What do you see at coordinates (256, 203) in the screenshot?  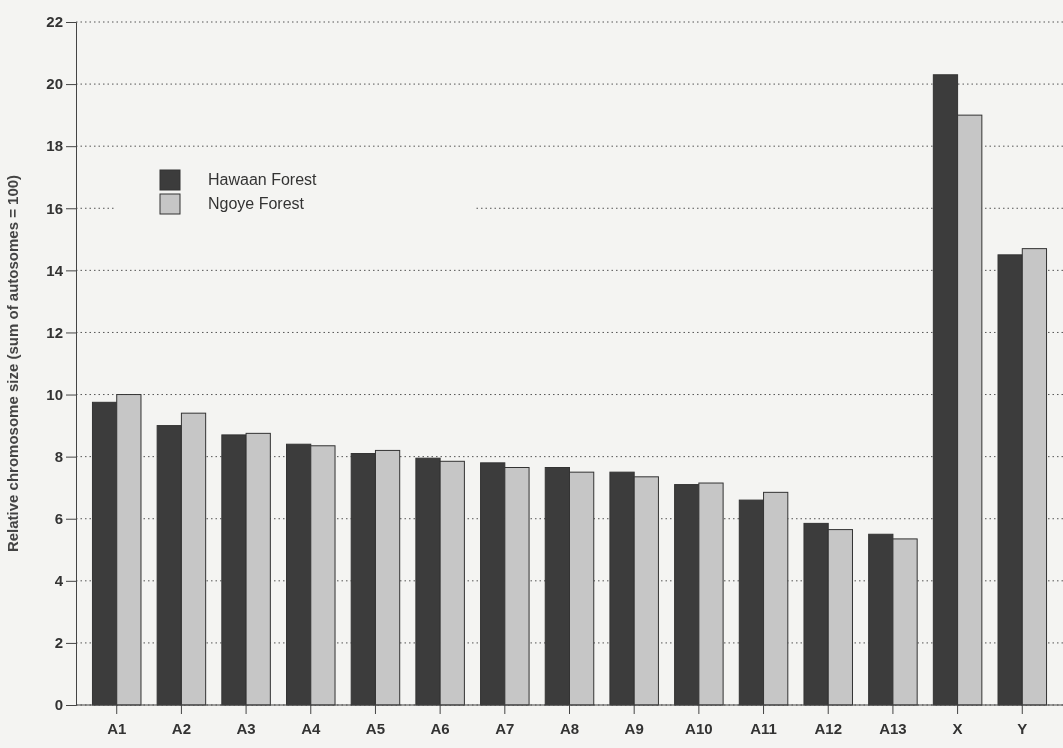 I see `legend-label: Ngoye Forest` at bounding box center [256, 203].